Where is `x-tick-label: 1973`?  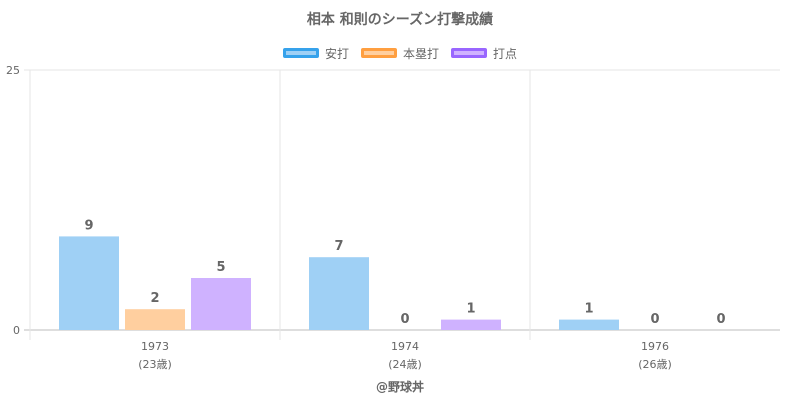
x-tick-label: 1973 is located at coordinates (155, 346).